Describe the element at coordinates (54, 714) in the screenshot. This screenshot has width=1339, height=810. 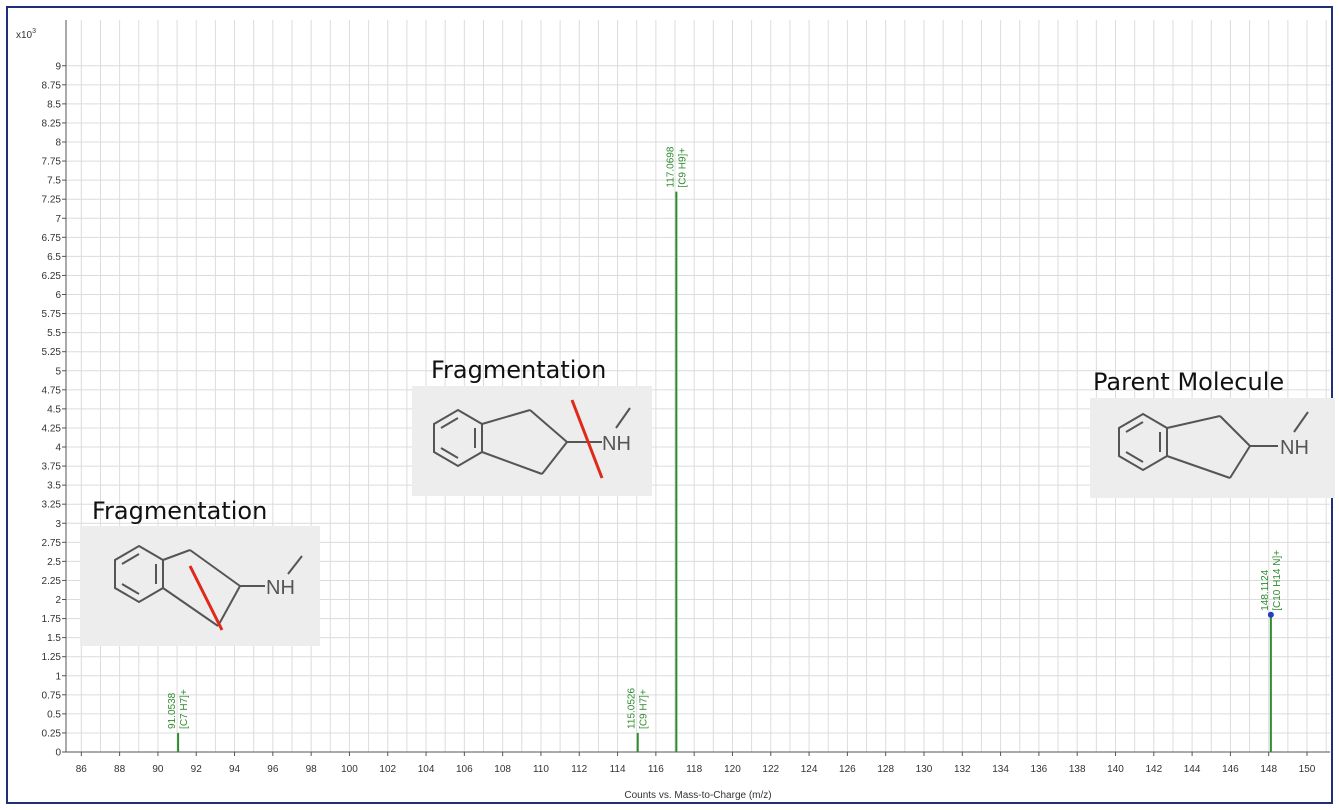
I see `y-tick-label: 0.5` at that location.